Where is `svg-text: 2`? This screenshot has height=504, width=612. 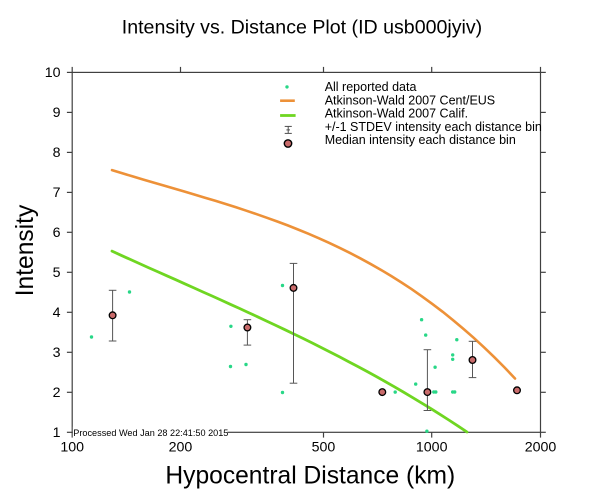
svg-text: 2 is located at coordinates (57, 393).